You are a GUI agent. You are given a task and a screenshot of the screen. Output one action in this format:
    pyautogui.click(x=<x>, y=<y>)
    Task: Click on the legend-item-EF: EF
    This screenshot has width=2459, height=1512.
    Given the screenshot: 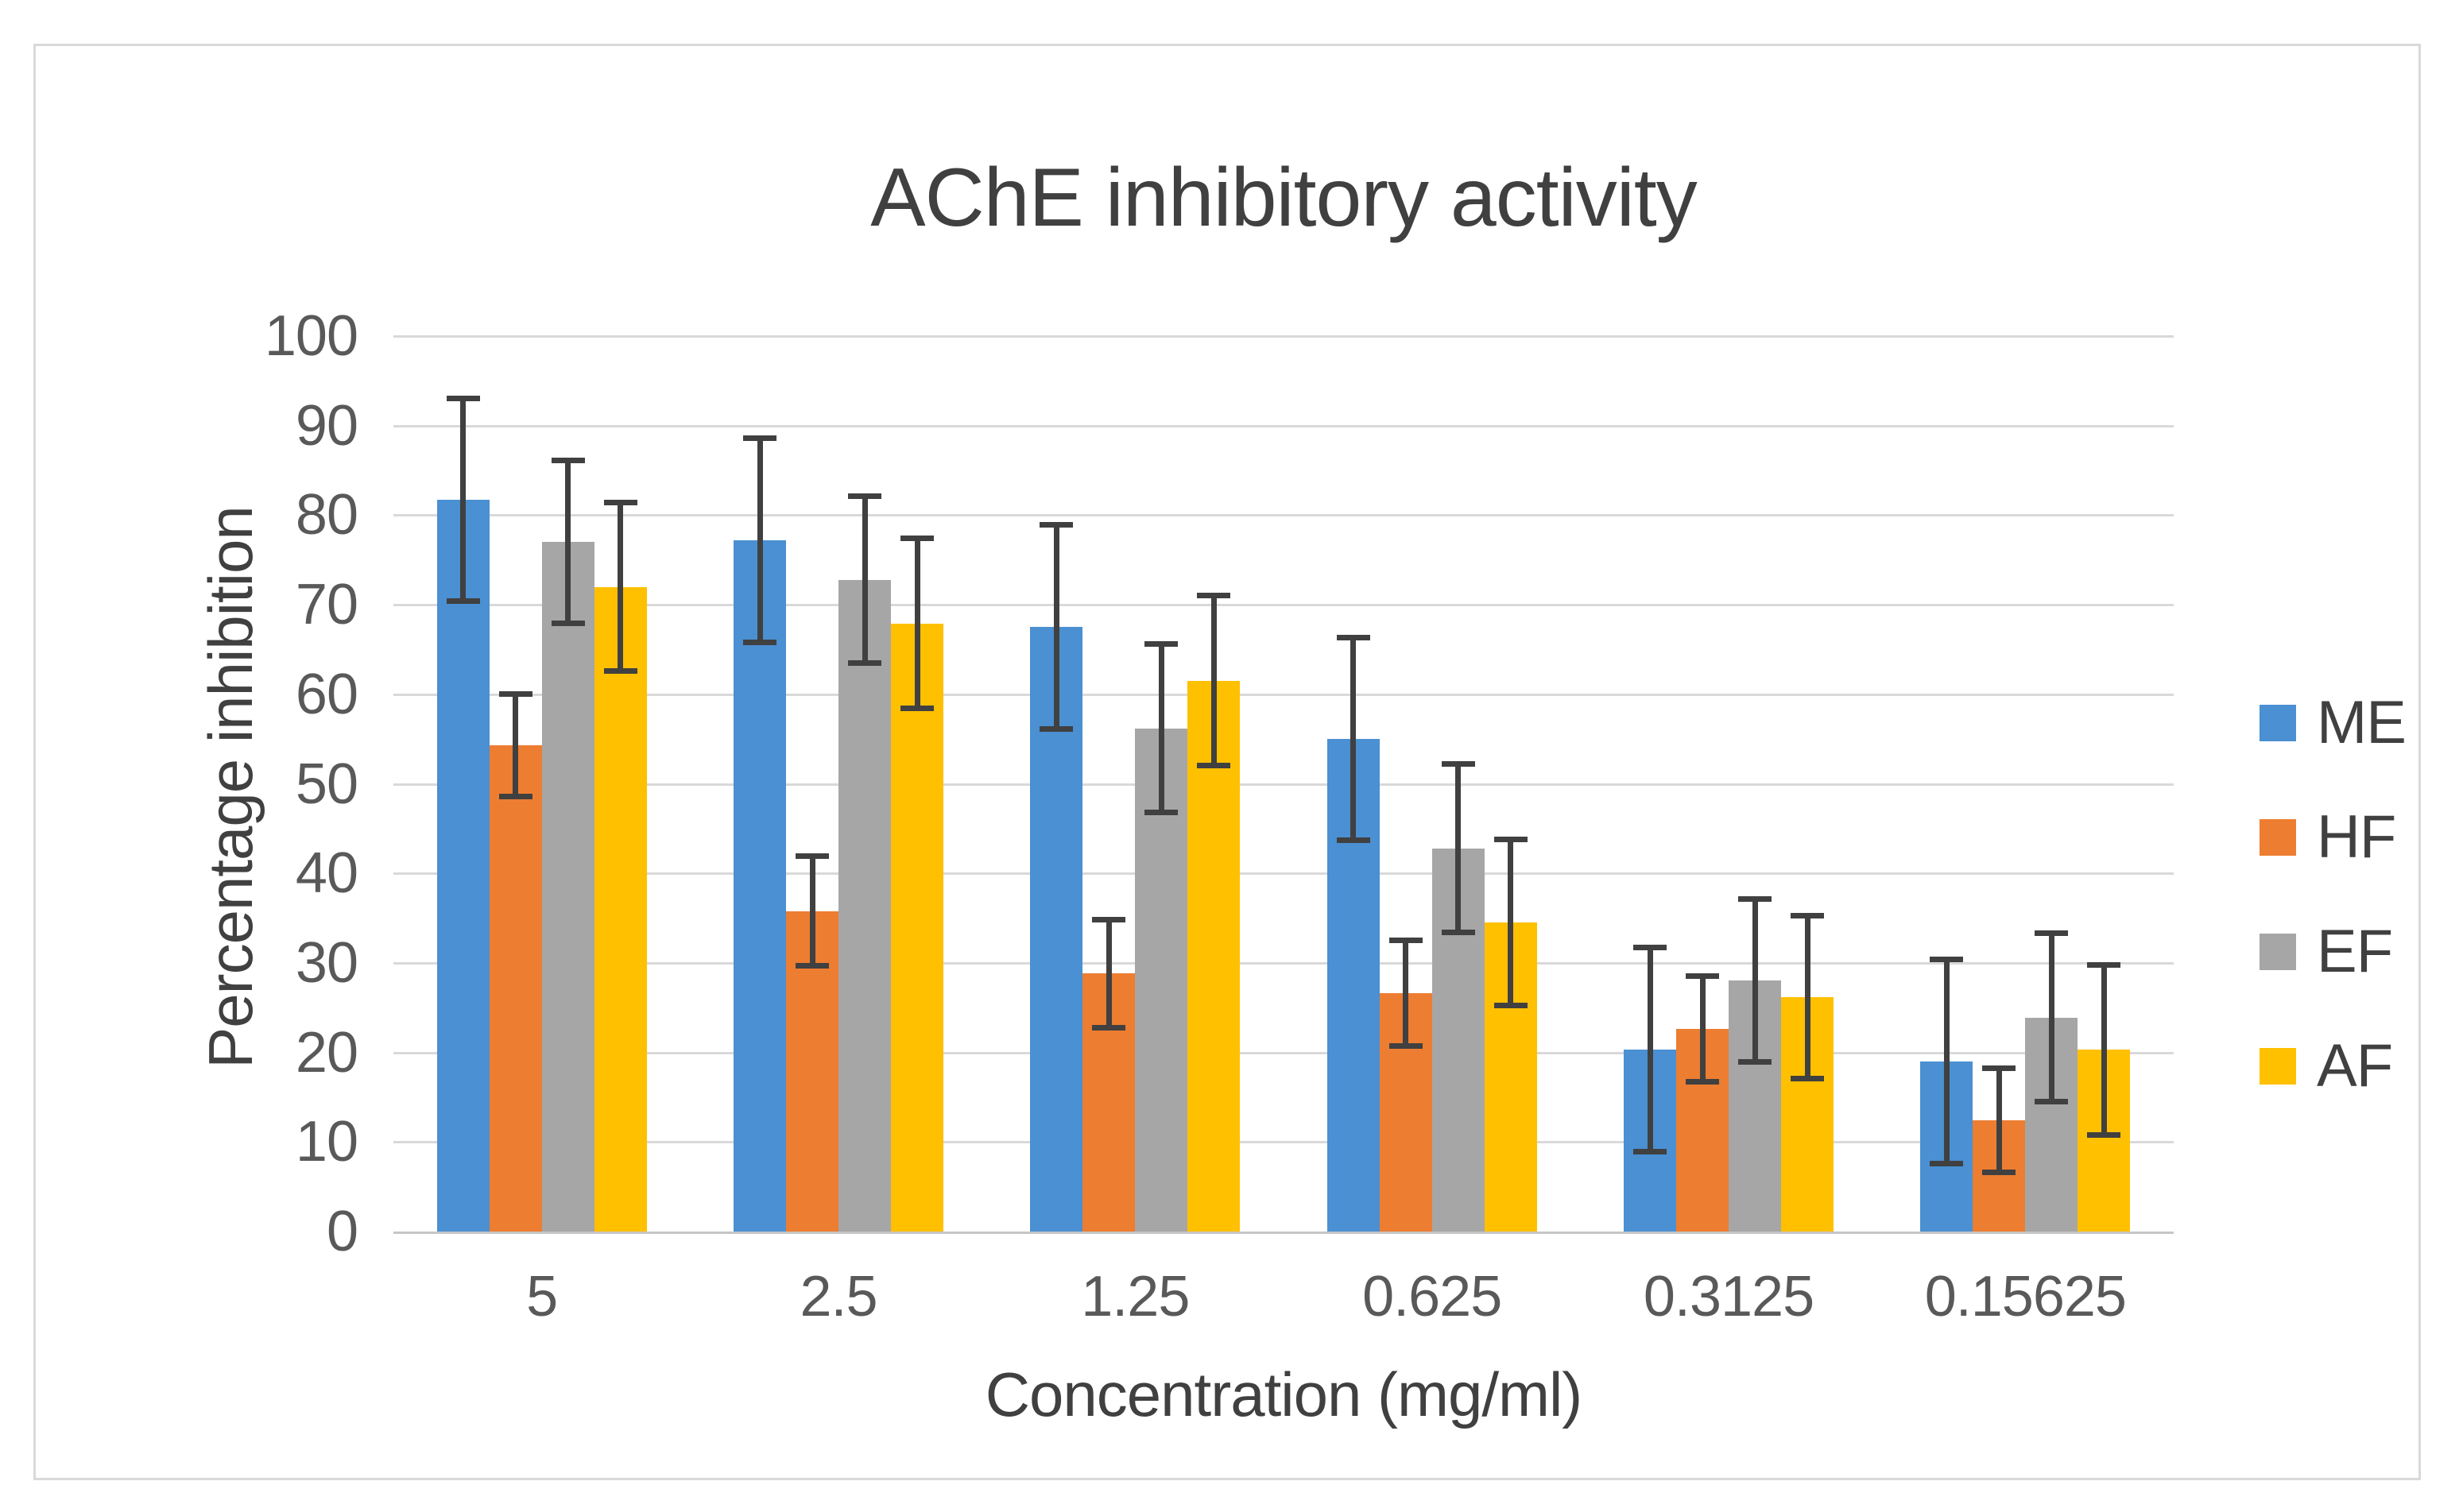 What is the action you would take?
    pyautogui.click(x=2326, y=951)
    